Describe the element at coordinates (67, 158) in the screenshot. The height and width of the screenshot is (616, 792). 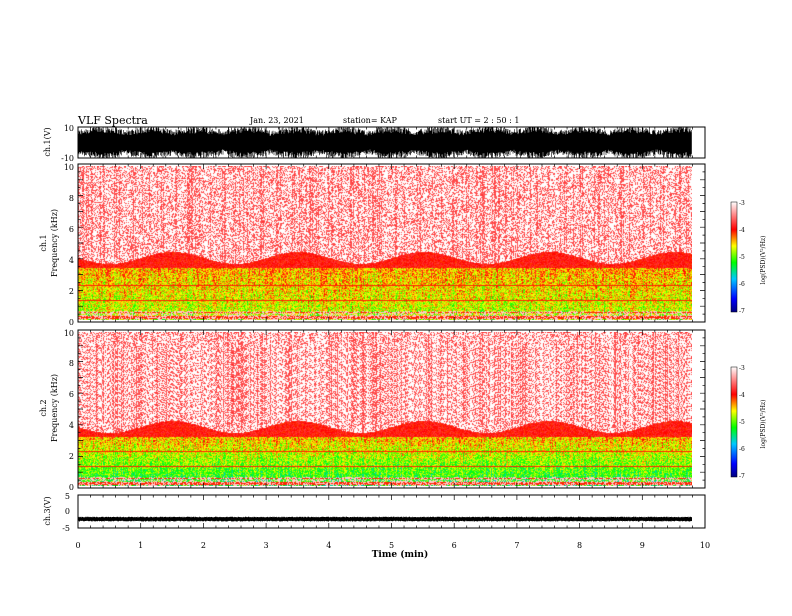
I see `ch1-ytick-bottom: -10` at that location.